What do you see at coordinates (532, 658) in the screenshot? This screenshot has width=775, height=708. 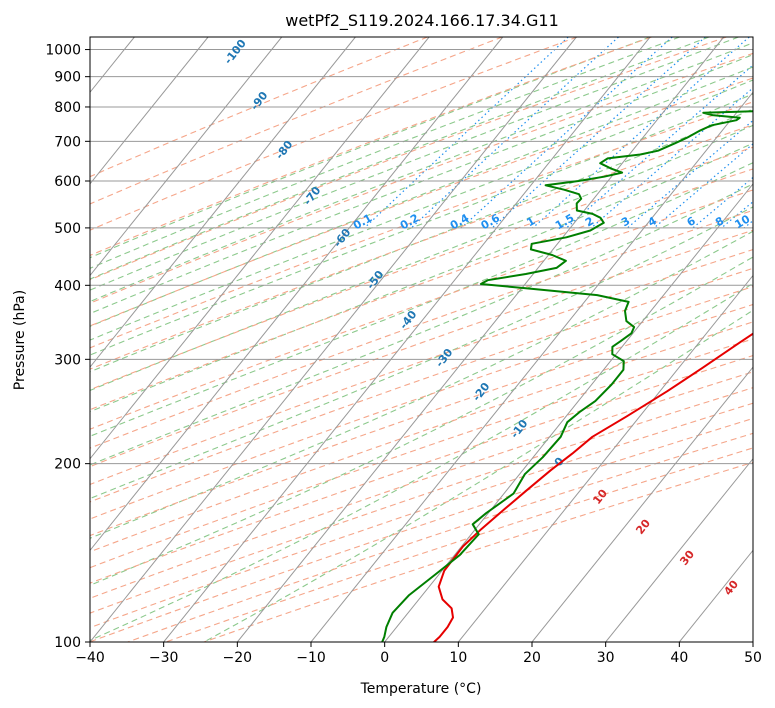 I see `x-tick-label: 20` at bounding box center [532, 658].